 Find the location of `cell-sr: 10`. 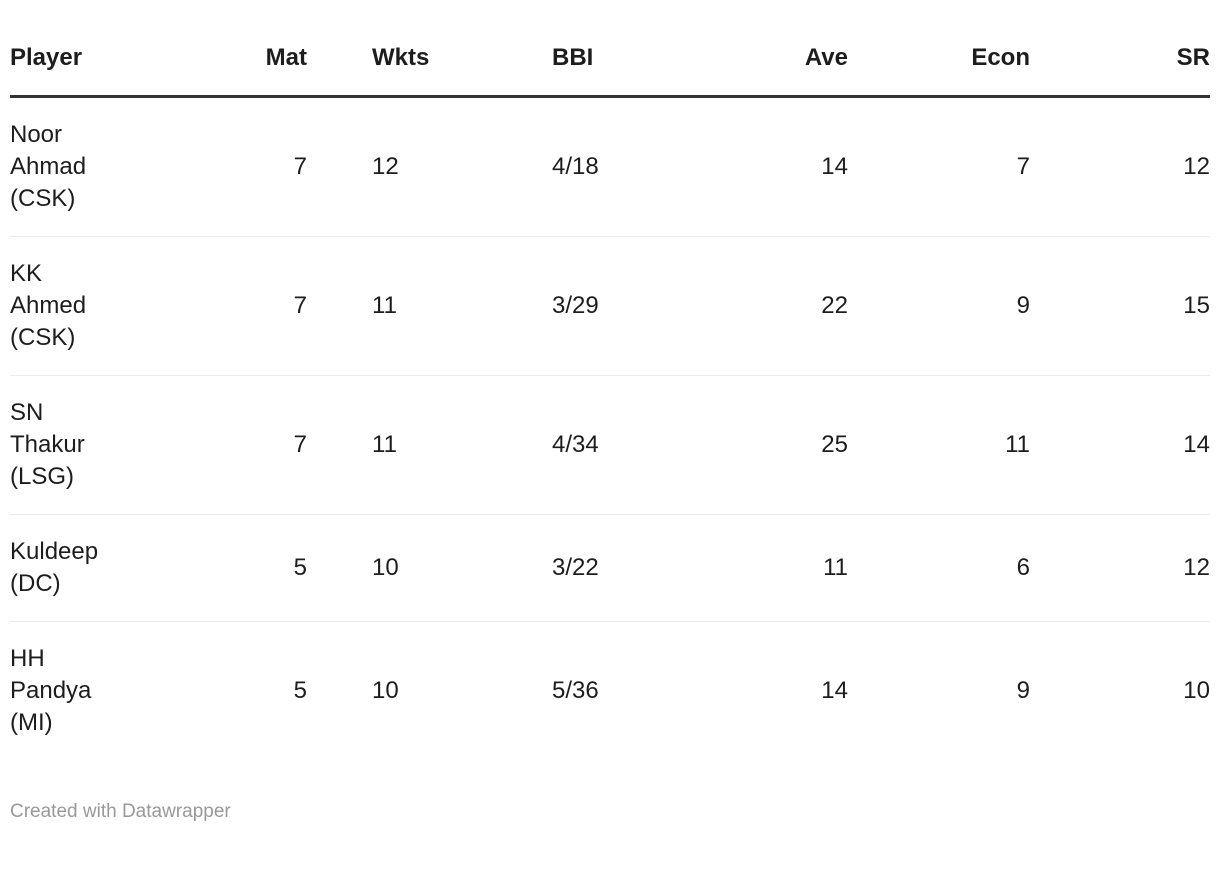

cell-sr: 10 is located at coordinates (1196, 690).